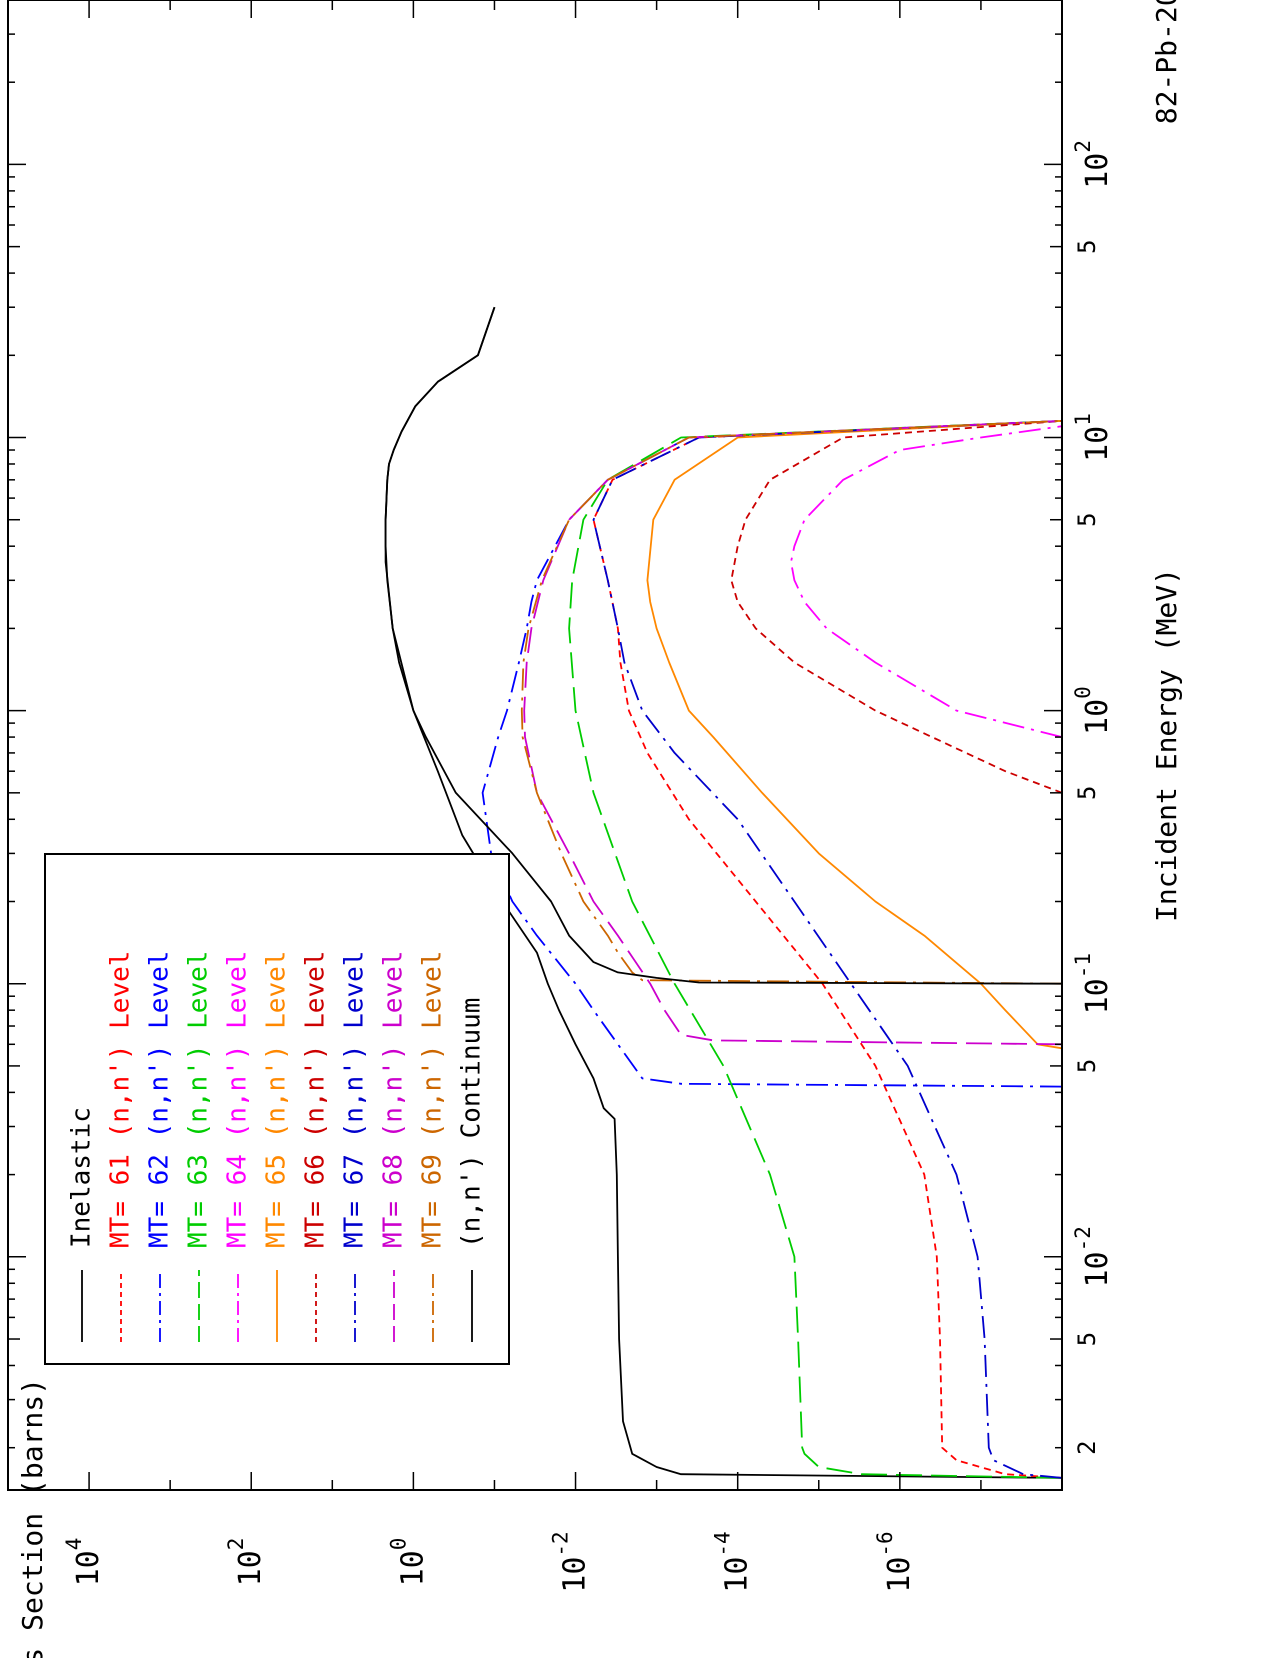 The height and width of the screenshot is (1658, 1263). Describe the element at coordinates (1087, 1447) in the screenshot. I see `x-tick-label: 2` at that location.